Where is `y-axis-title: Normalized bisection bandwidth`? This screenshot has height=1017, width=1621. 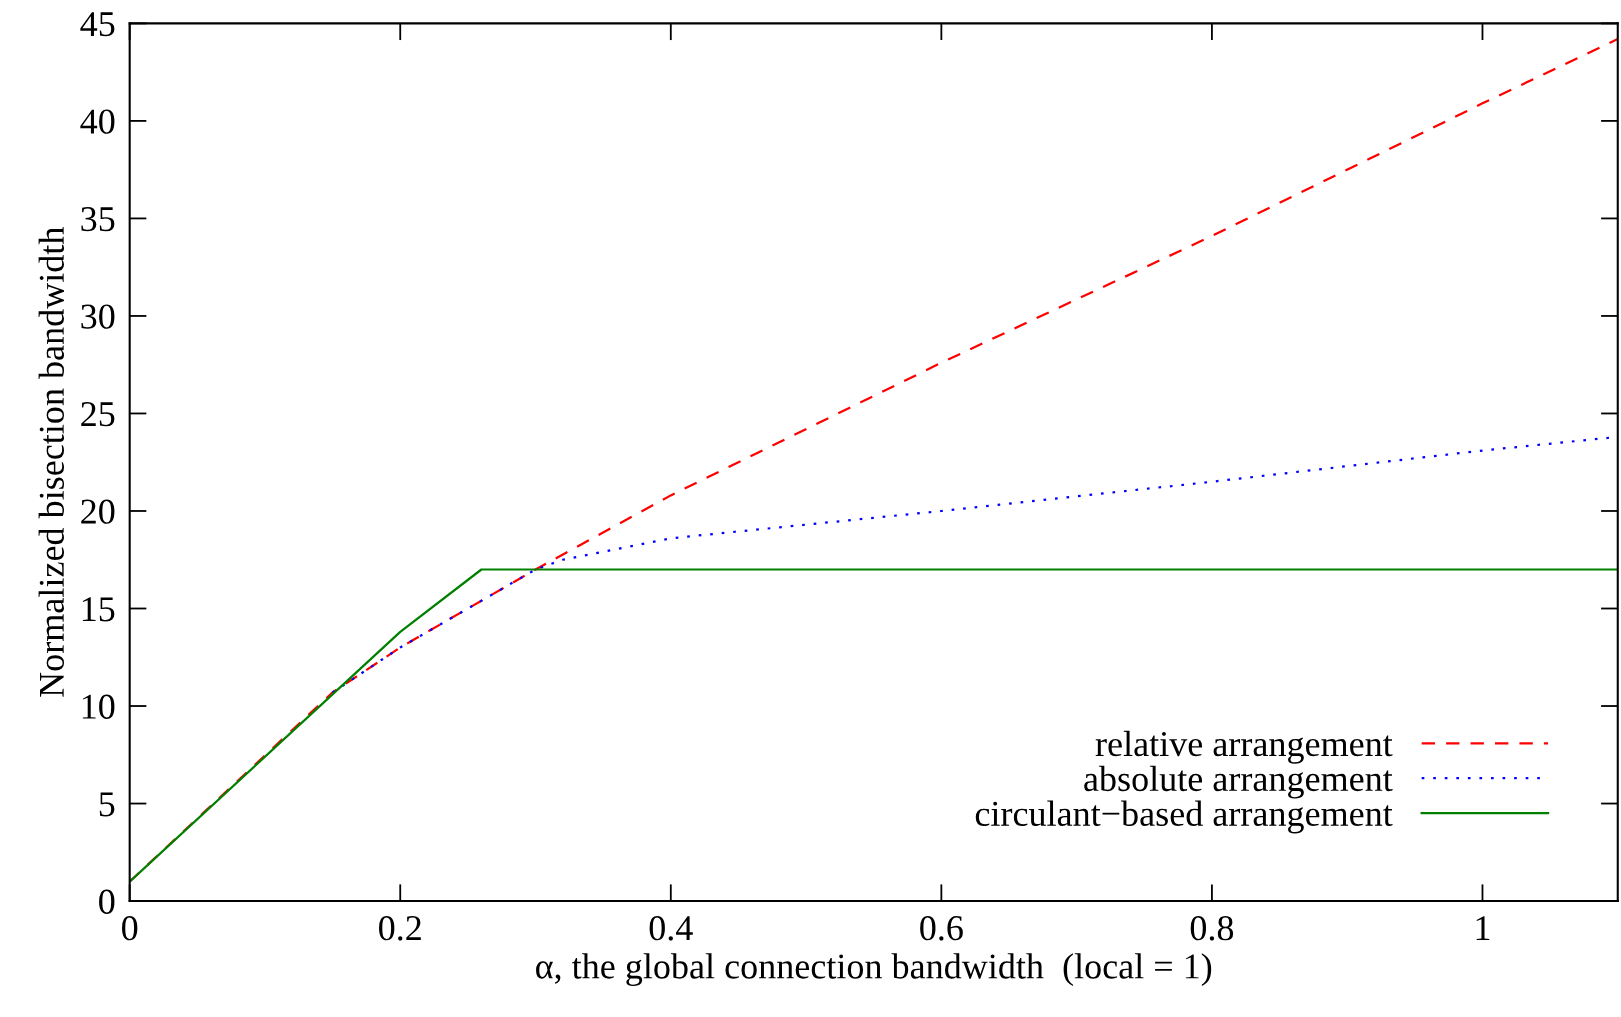 y-axis-title: Normalized bisection bandwidth is located at coordinates (51, 462).